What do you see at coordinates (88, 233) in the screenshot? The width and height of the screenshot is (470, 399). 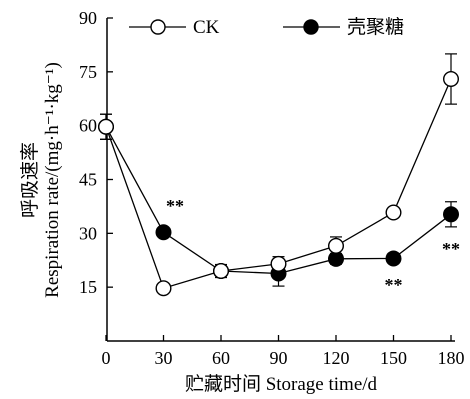 I see `y-tick-label: 30` at bounding box center [88, 233].